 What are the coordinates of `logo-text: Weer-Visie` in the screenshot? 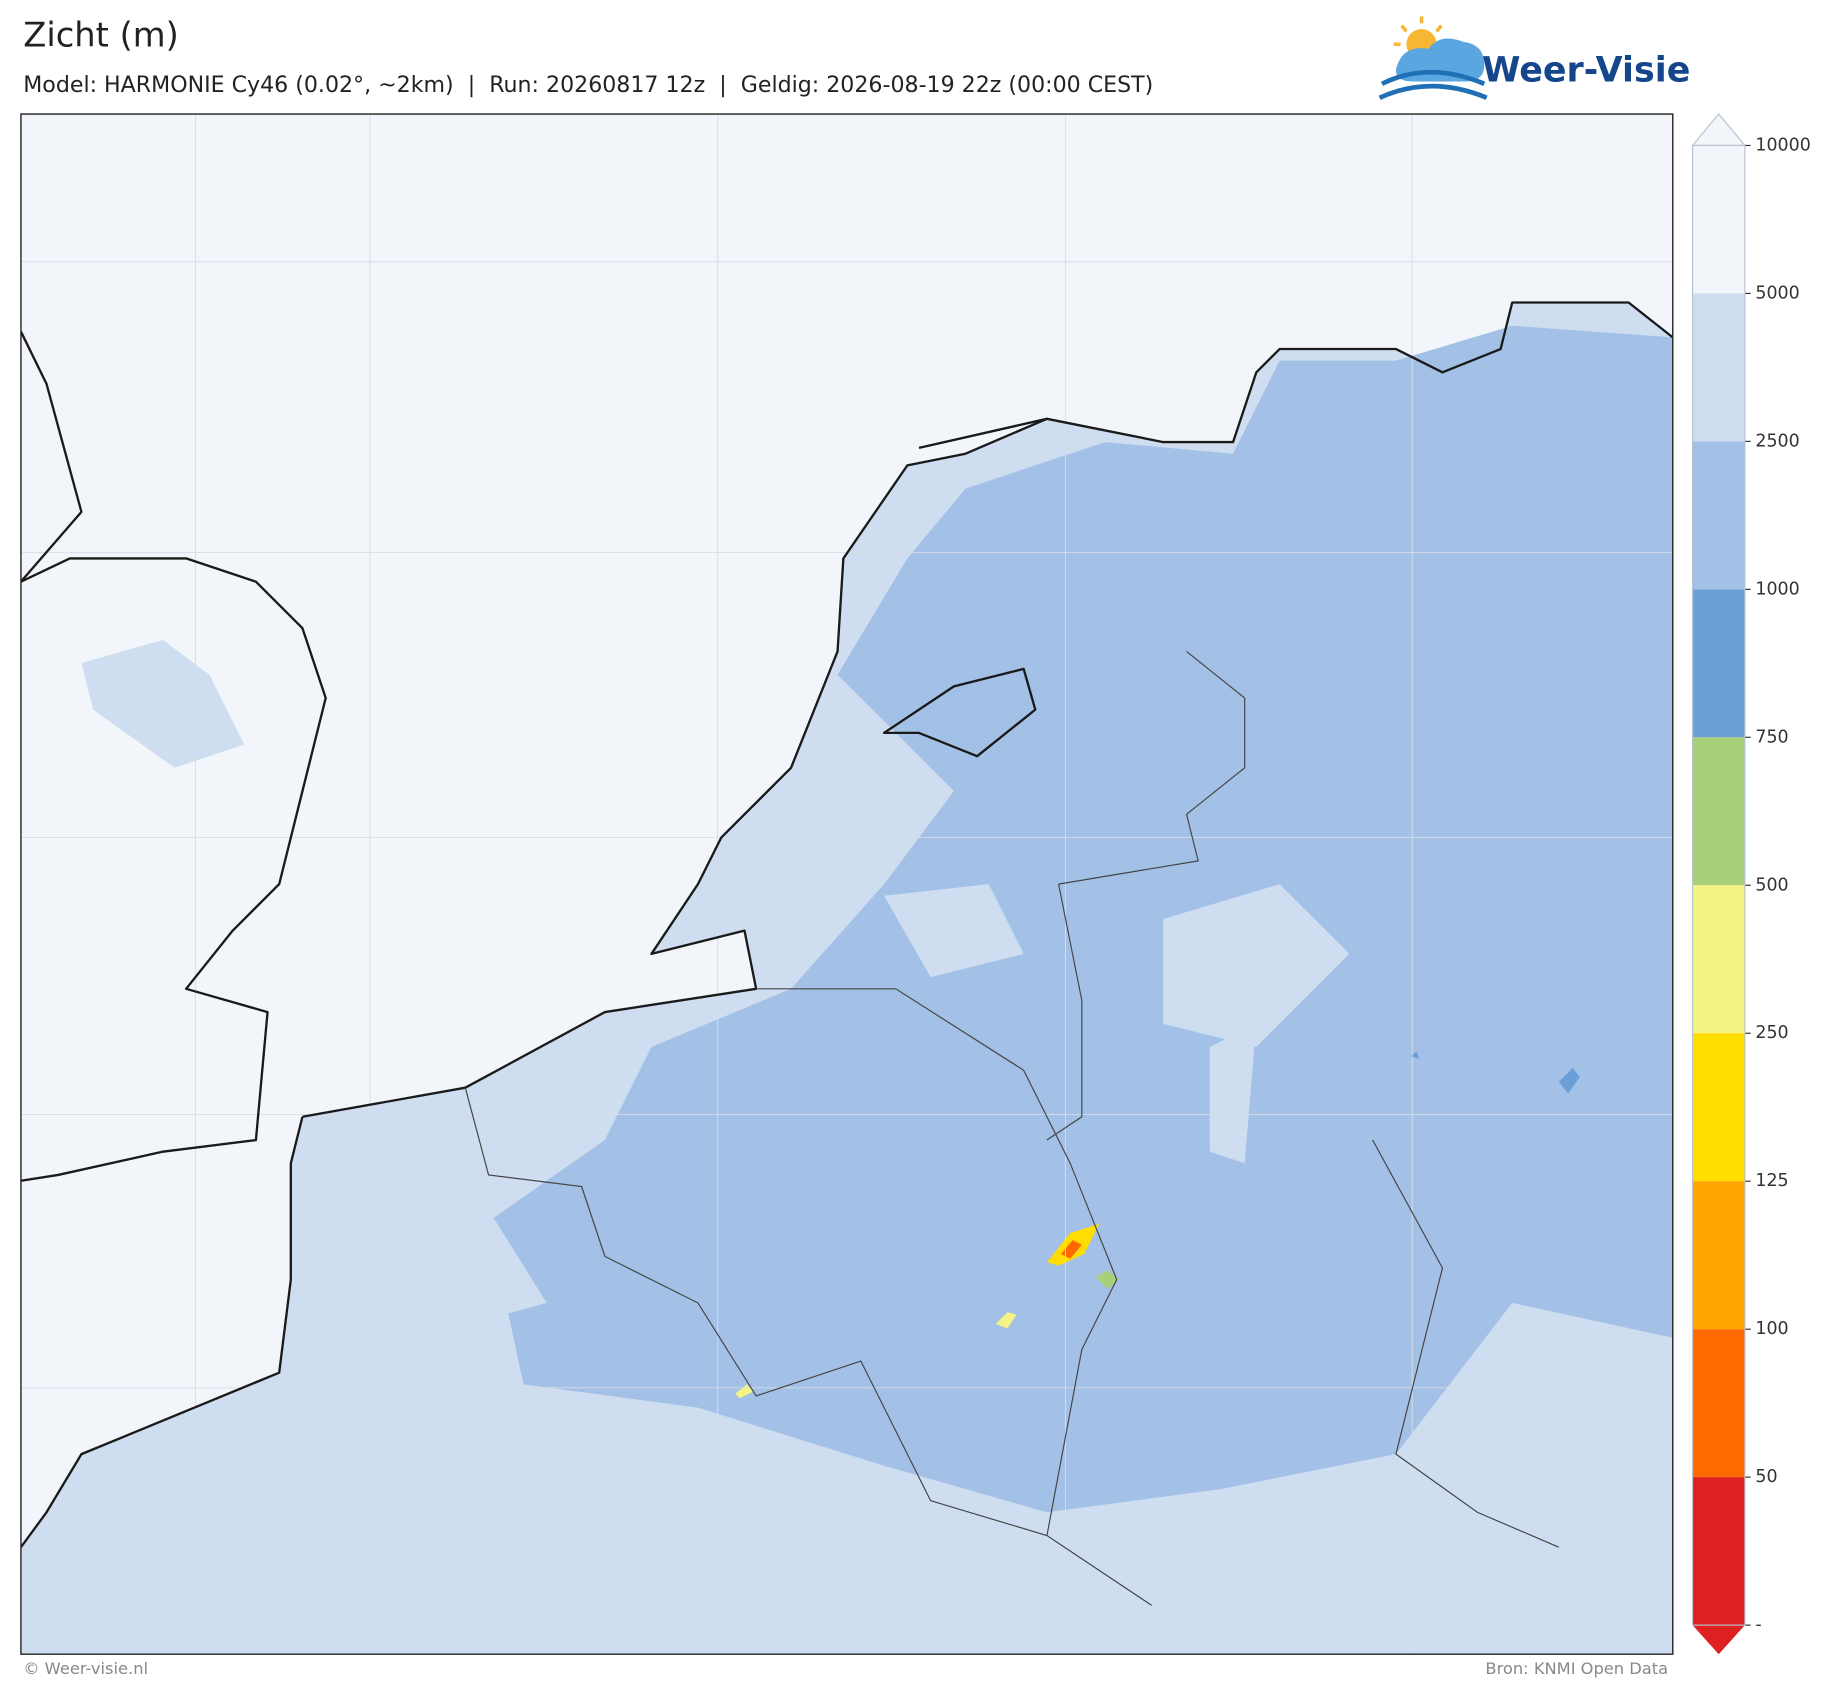 It's located at (1586, 70).